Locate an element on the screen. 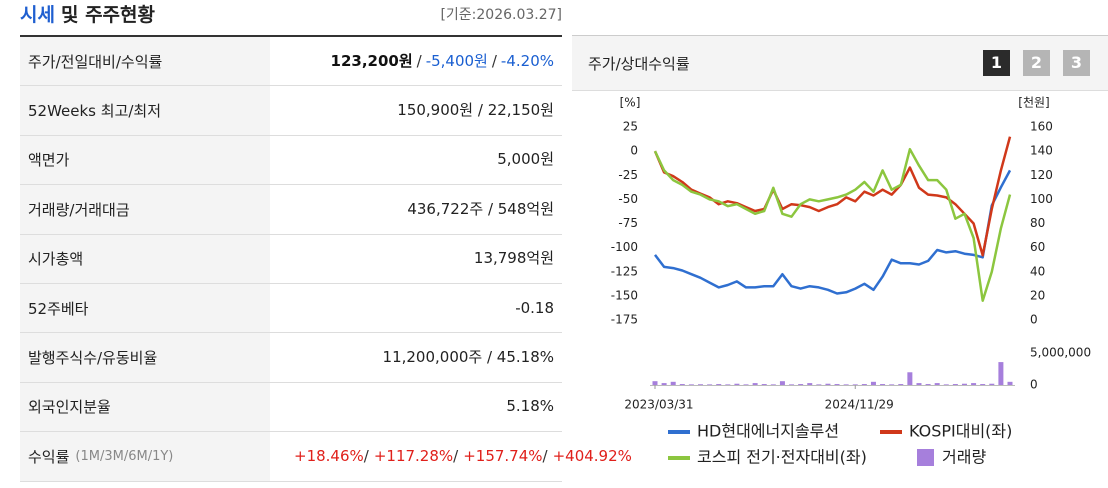 This screenshot has width=1108, height=488. tab-button: 2 is located at coordinates (1036, 63).